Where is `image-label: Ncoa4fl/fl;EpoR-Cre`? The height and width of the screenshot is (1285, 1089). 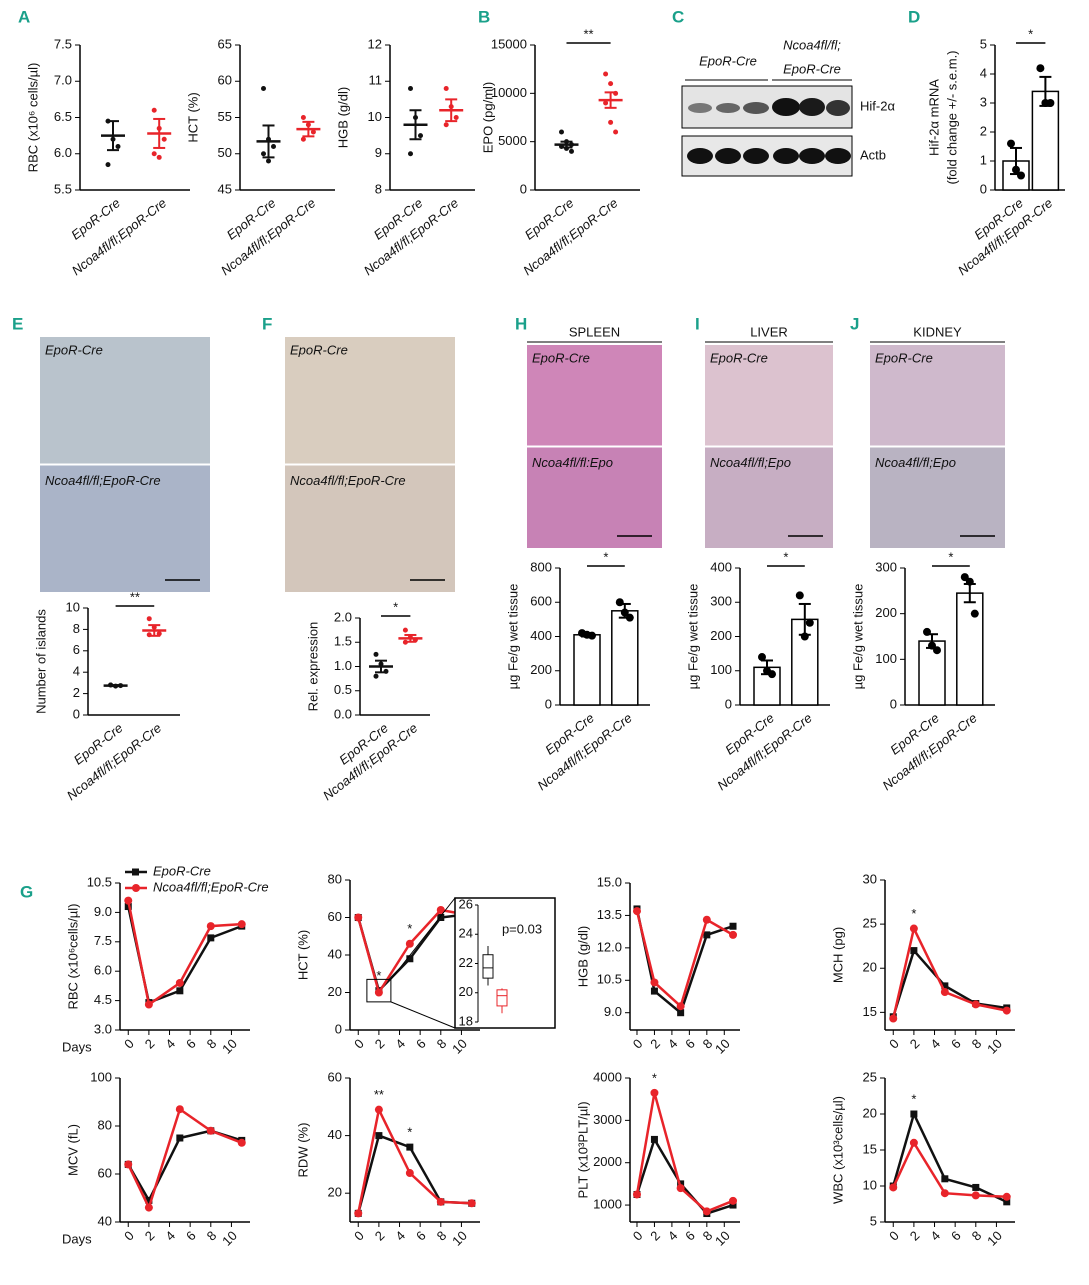
image-label: Ncoa4fl/fl;EpoR-Cre is located at coordinates (103, 480).